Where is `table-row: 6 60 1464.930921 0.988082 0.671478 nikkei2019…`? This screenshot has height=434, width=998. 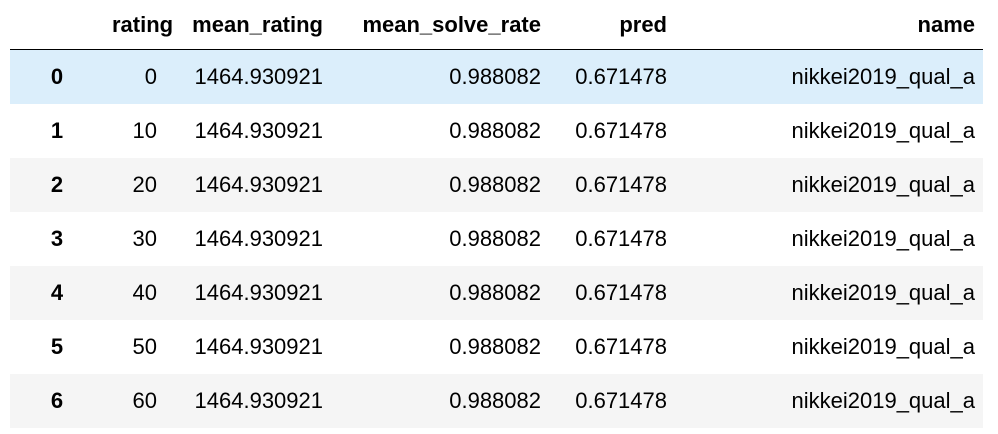 table-row: 6 60 1464.930921 0.988082 0.671478 nikkei2019… is located at coordinates (496, 400).